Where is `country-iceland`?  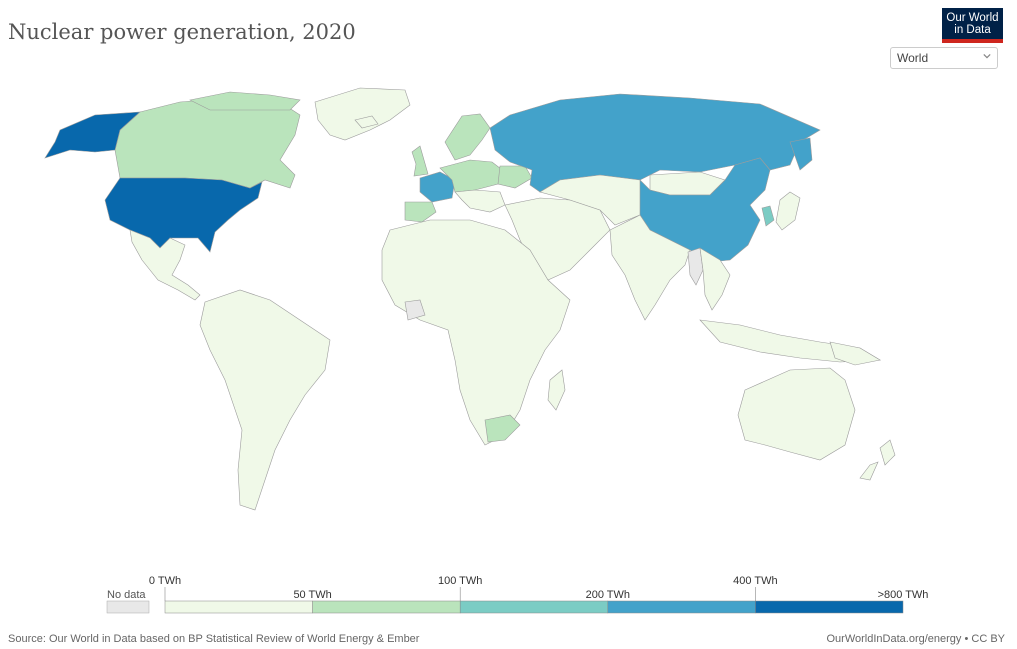
country-iceland is located at coordinates (366, 122).